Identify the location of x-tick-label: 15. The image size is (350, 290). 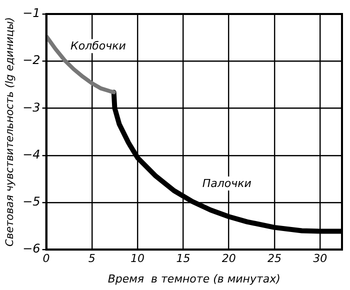
(183, 259).